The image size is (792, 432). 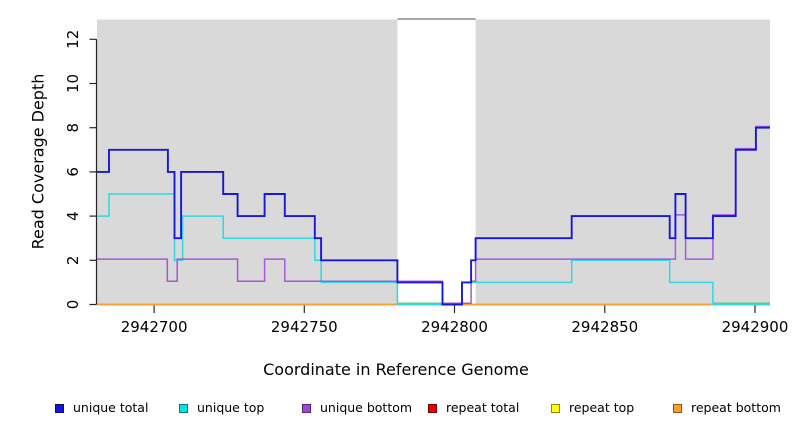 What do you see at coordinates (454, 327) in the screenshot?
I see `x-tick-label: 2942800` at bounding box center [454, 327].